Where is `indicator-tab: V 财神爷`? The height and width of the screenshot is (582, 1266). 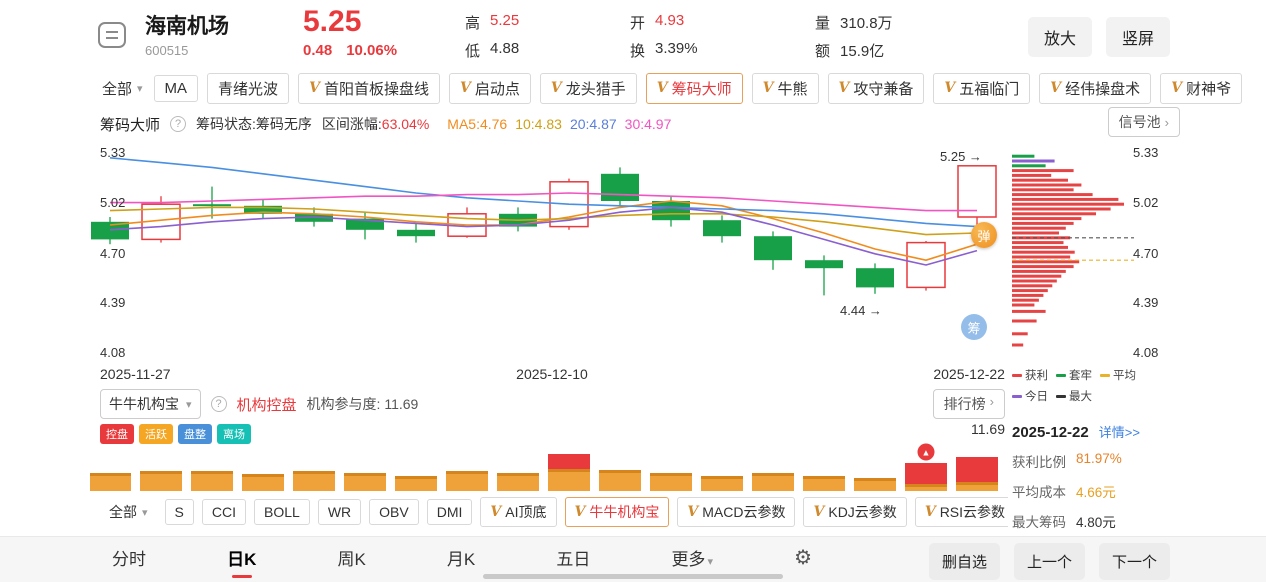
indicator-tab: V 财神爷 is located at coordinates (1201, 88).